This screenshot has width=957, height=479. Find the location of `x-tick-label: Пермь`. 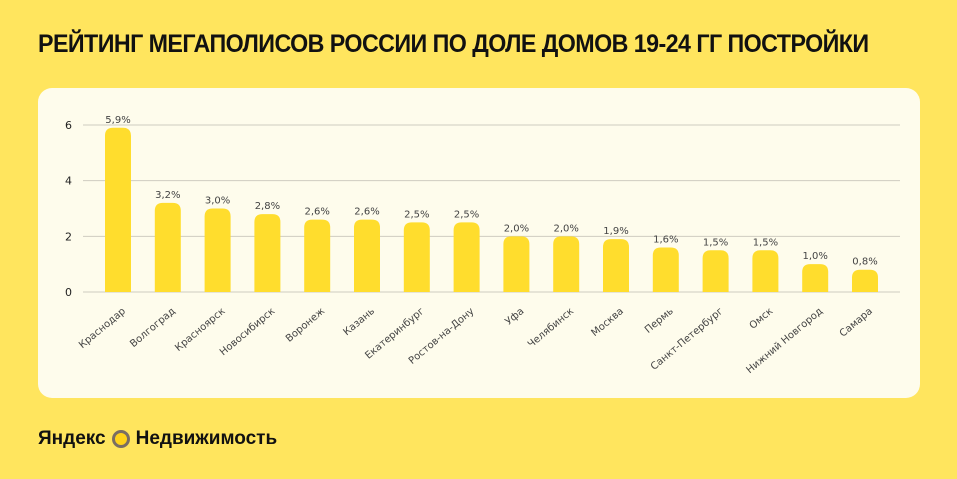

x-tick-label: Пермь is located at coordinates (659, 321).